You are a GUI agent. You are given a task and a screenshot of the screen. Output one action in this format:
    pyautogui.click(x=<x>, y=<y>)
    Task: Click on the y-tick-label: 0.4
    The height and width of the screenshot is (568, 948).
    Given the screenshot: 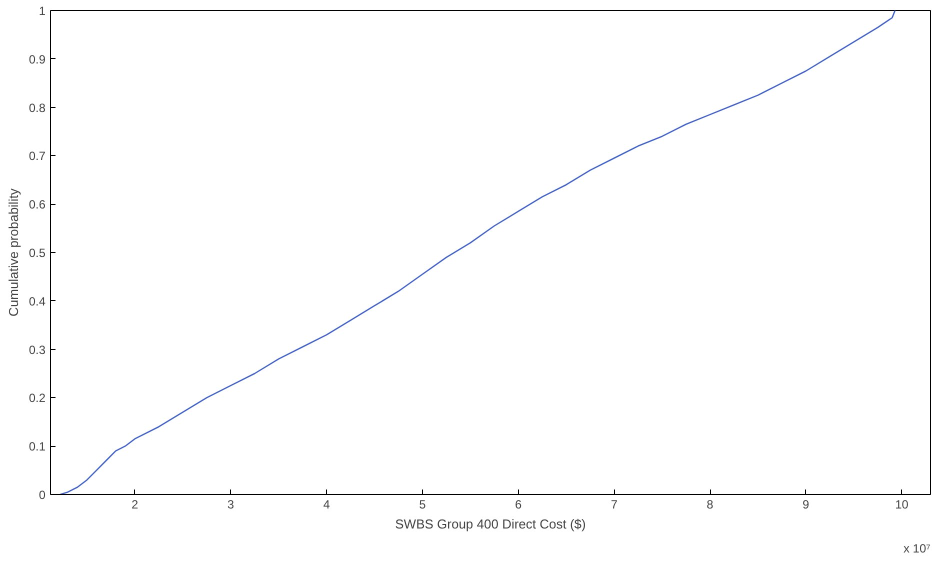 What is the action you would take?
    pyautogui.click(x=37, y=301)
    